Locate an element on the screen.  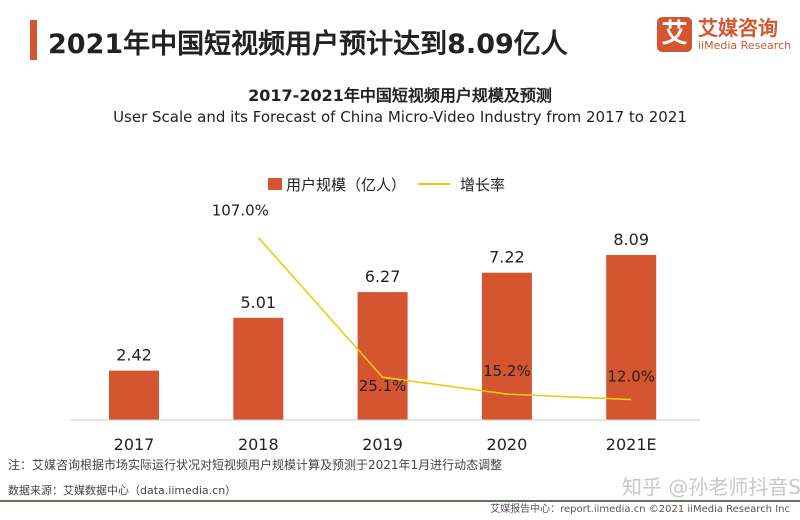
x-tick-2017: 2017 is located at coordinates (134, 444).